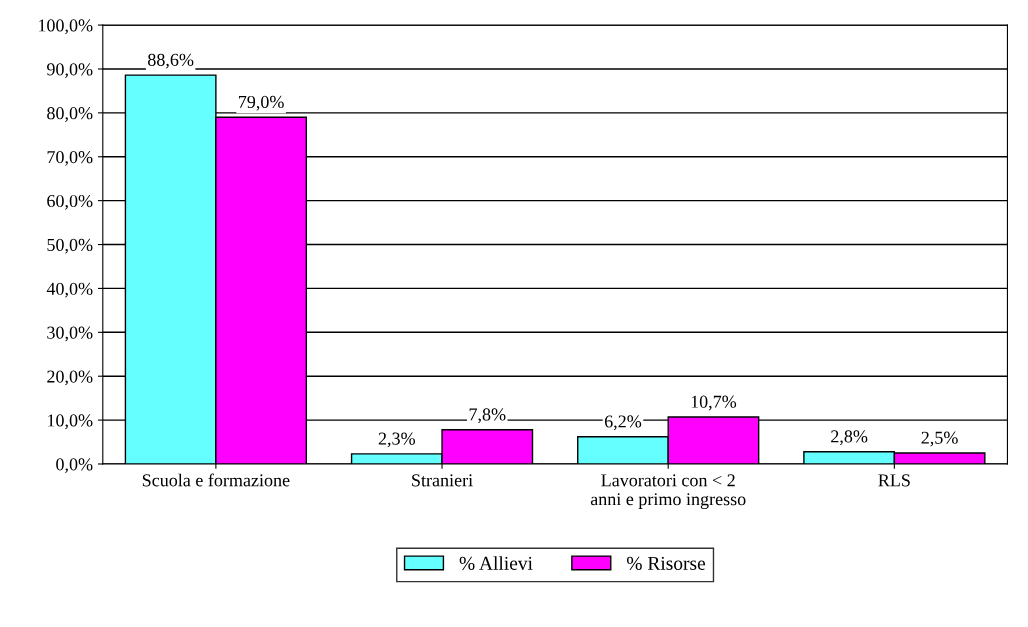 The width and height of the screenshot is (1028, 627). I want to click on y-tick-label: 20,0%, so click(70, 378).